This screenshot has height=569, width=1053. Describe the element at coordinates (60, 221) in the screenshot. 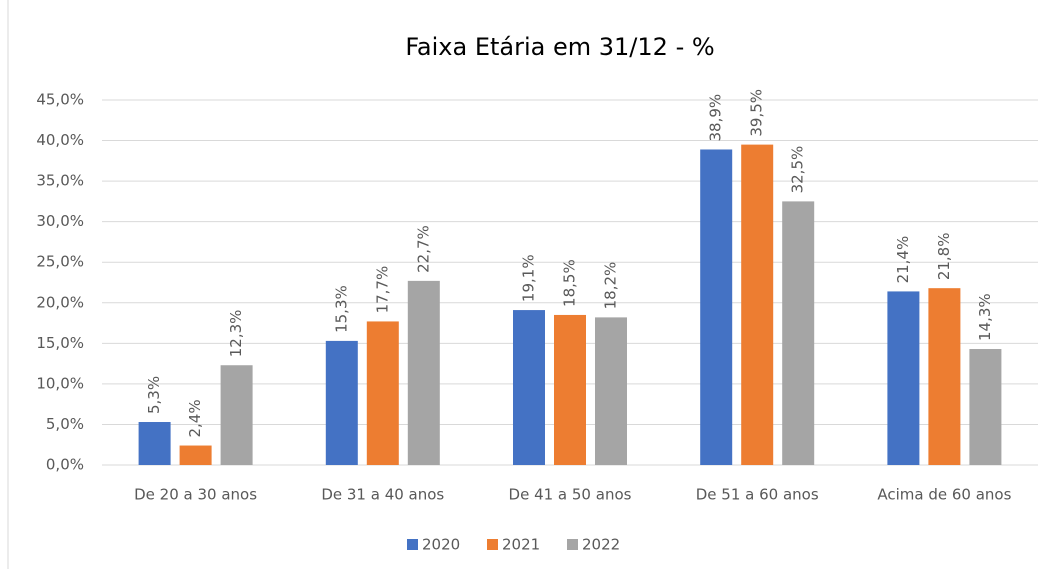

I see `y-tick-label: 30,0%` at that location.